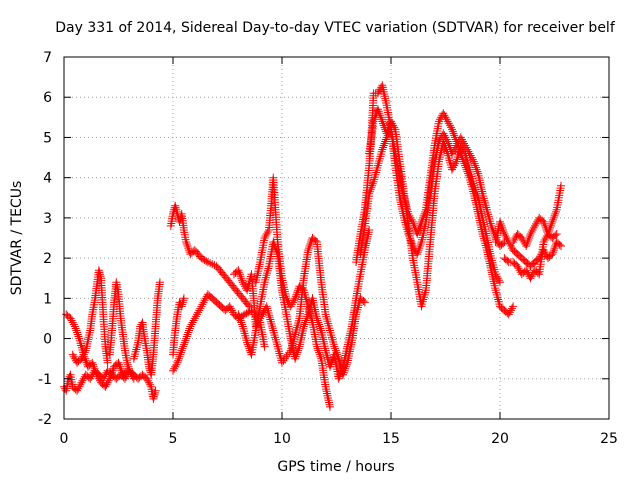 The width and height of the screenshot is (640, 480). Describe the element at coordinates (45, 420) in the screenshot. I see `y-tick-label: -2` at that location.